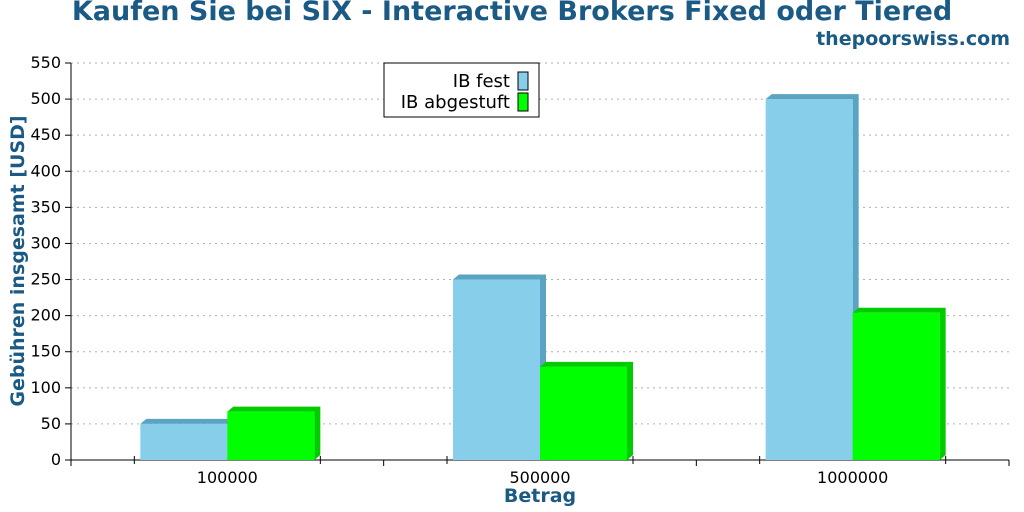 This screenshot has width=1024, height=512. I want to click on y-tick-label: 200, so click(45, 315).